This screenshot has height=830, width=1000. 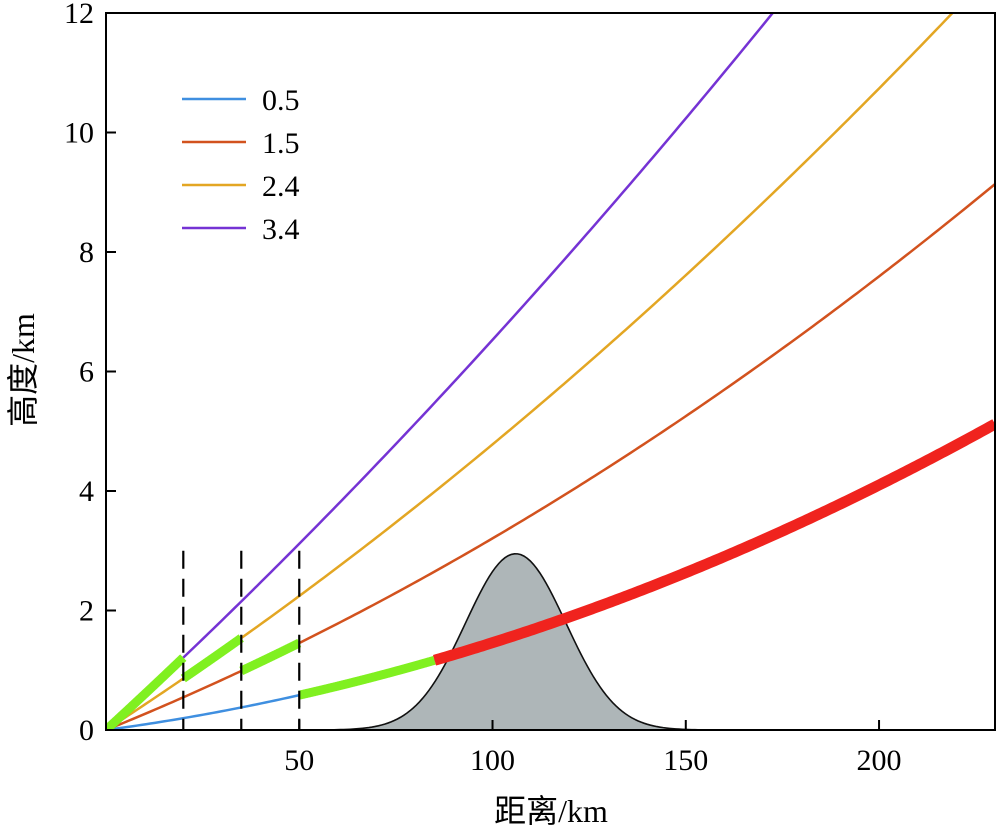 I want to click on legend-label-1.5: 1.5, so click(x=281, y=143).